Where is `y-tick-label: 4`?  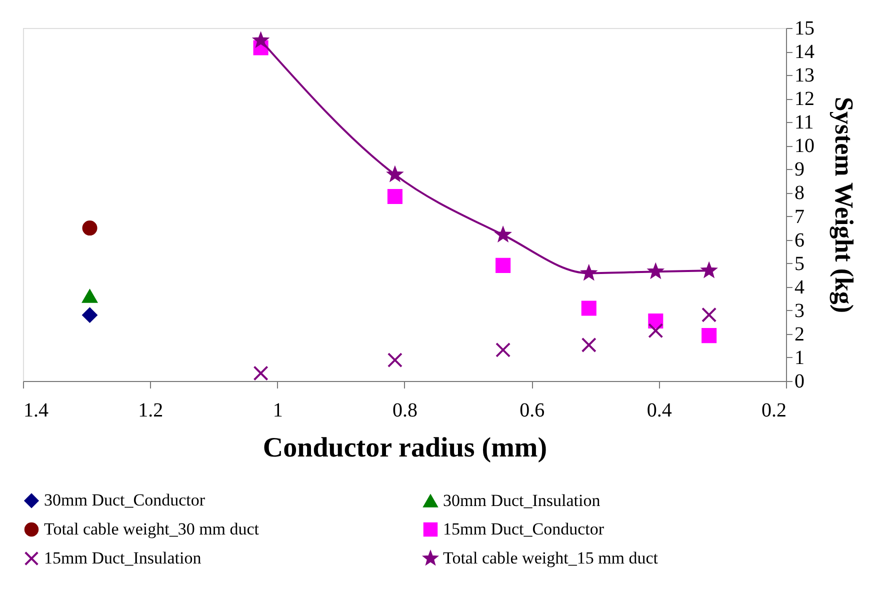 y-tick-label: 4 is located at coordinates (799, 287).